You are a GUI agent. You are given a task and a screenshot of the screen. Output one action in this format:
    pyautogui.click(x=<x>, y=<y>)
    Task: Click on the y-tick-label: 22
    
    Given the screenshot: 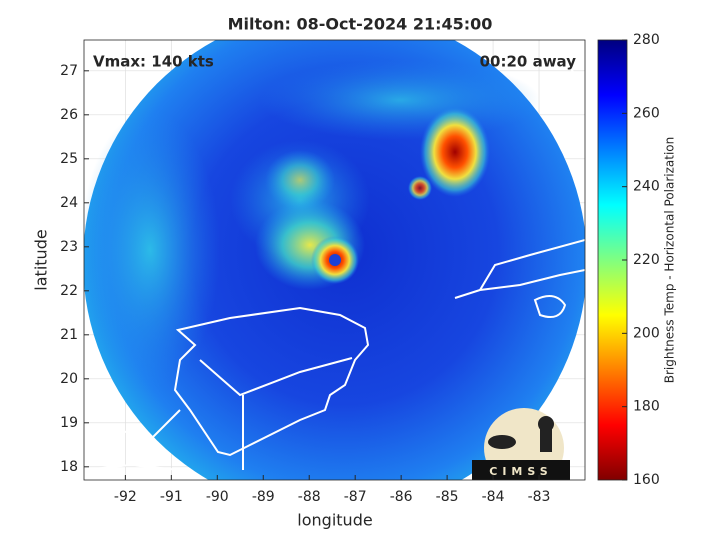 What is the action you would take?
    pyautogui.click(x=69, y=291)
    